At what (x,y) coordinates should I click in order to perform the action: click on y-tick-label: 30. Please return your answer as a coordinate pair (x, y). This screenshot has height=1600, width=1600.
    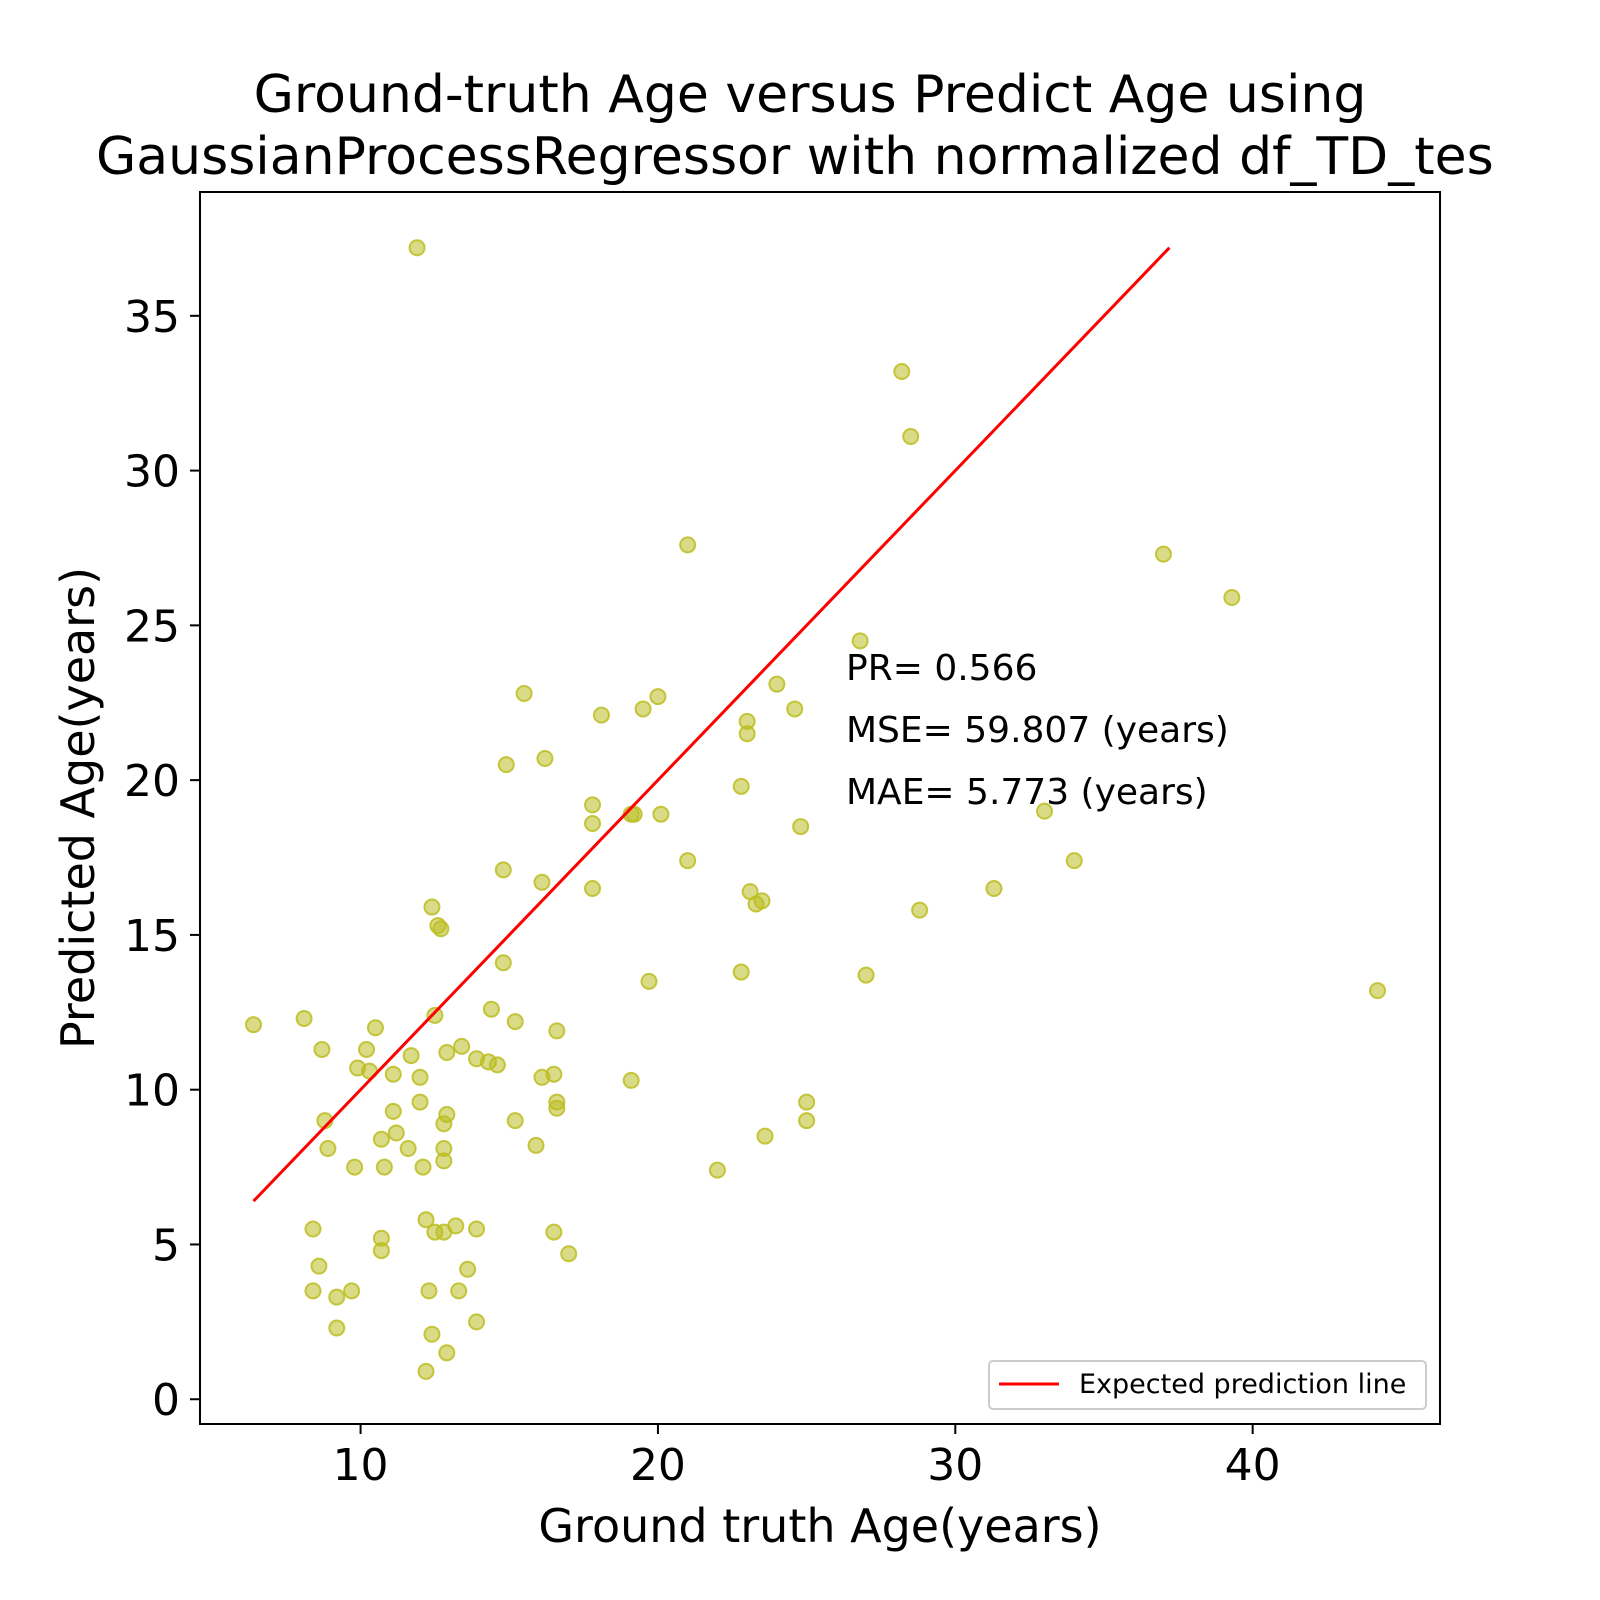
    Looking at the image, I should click on (152, 472).